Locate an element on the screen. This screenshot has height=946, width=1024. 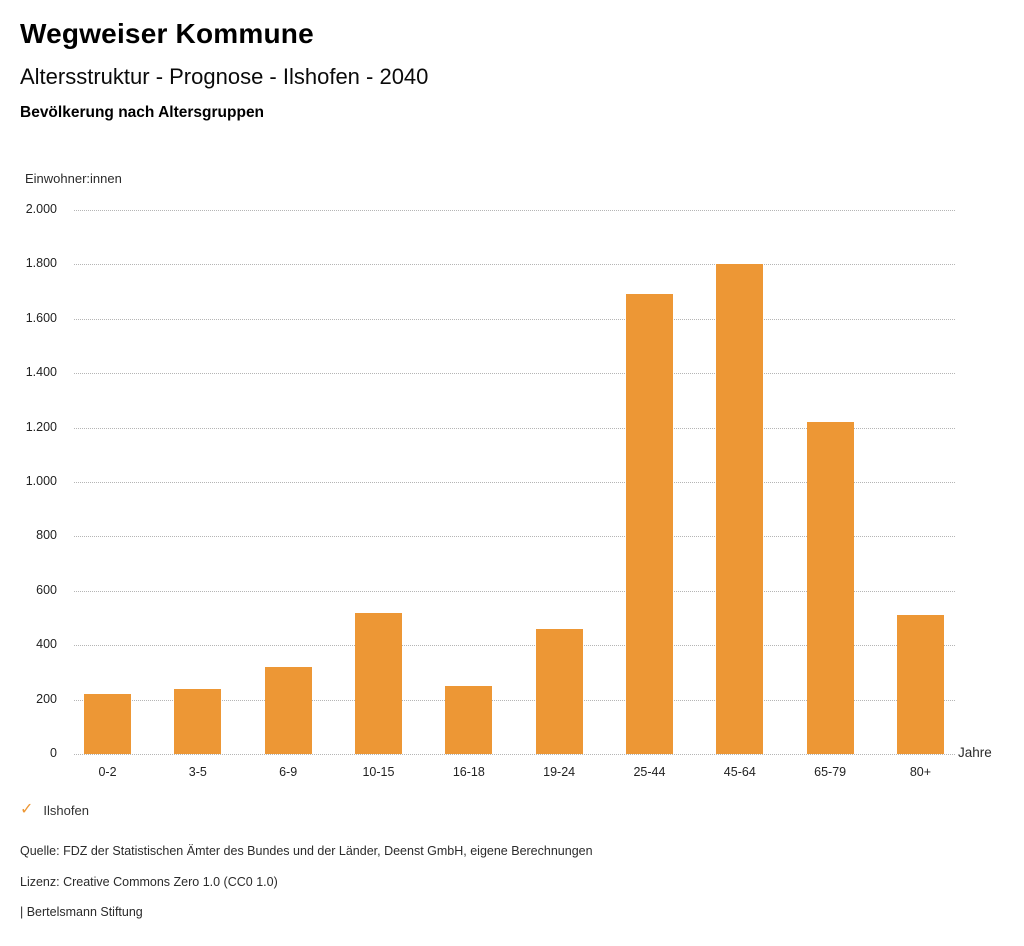
gridline-1.800 is located at coordinates (514, 265).